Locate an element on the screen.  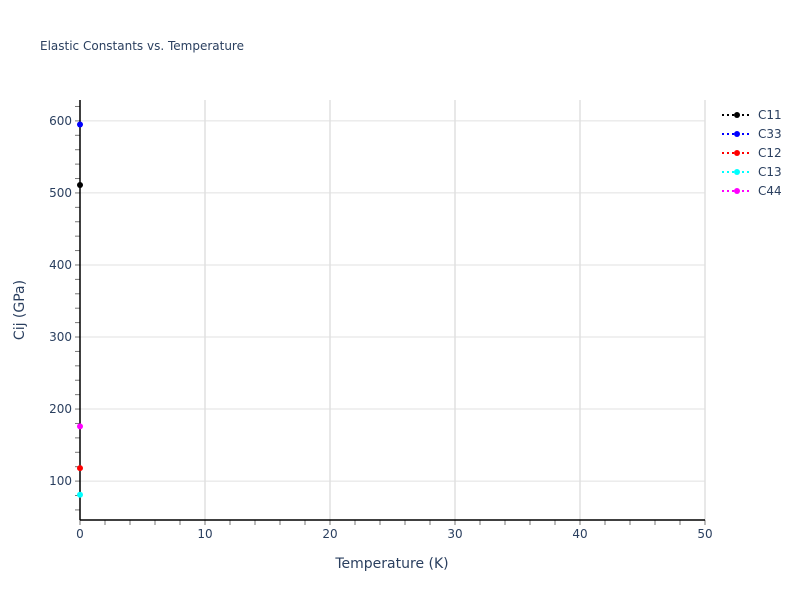
data-point-C12 is located at coordinates (80, 468).